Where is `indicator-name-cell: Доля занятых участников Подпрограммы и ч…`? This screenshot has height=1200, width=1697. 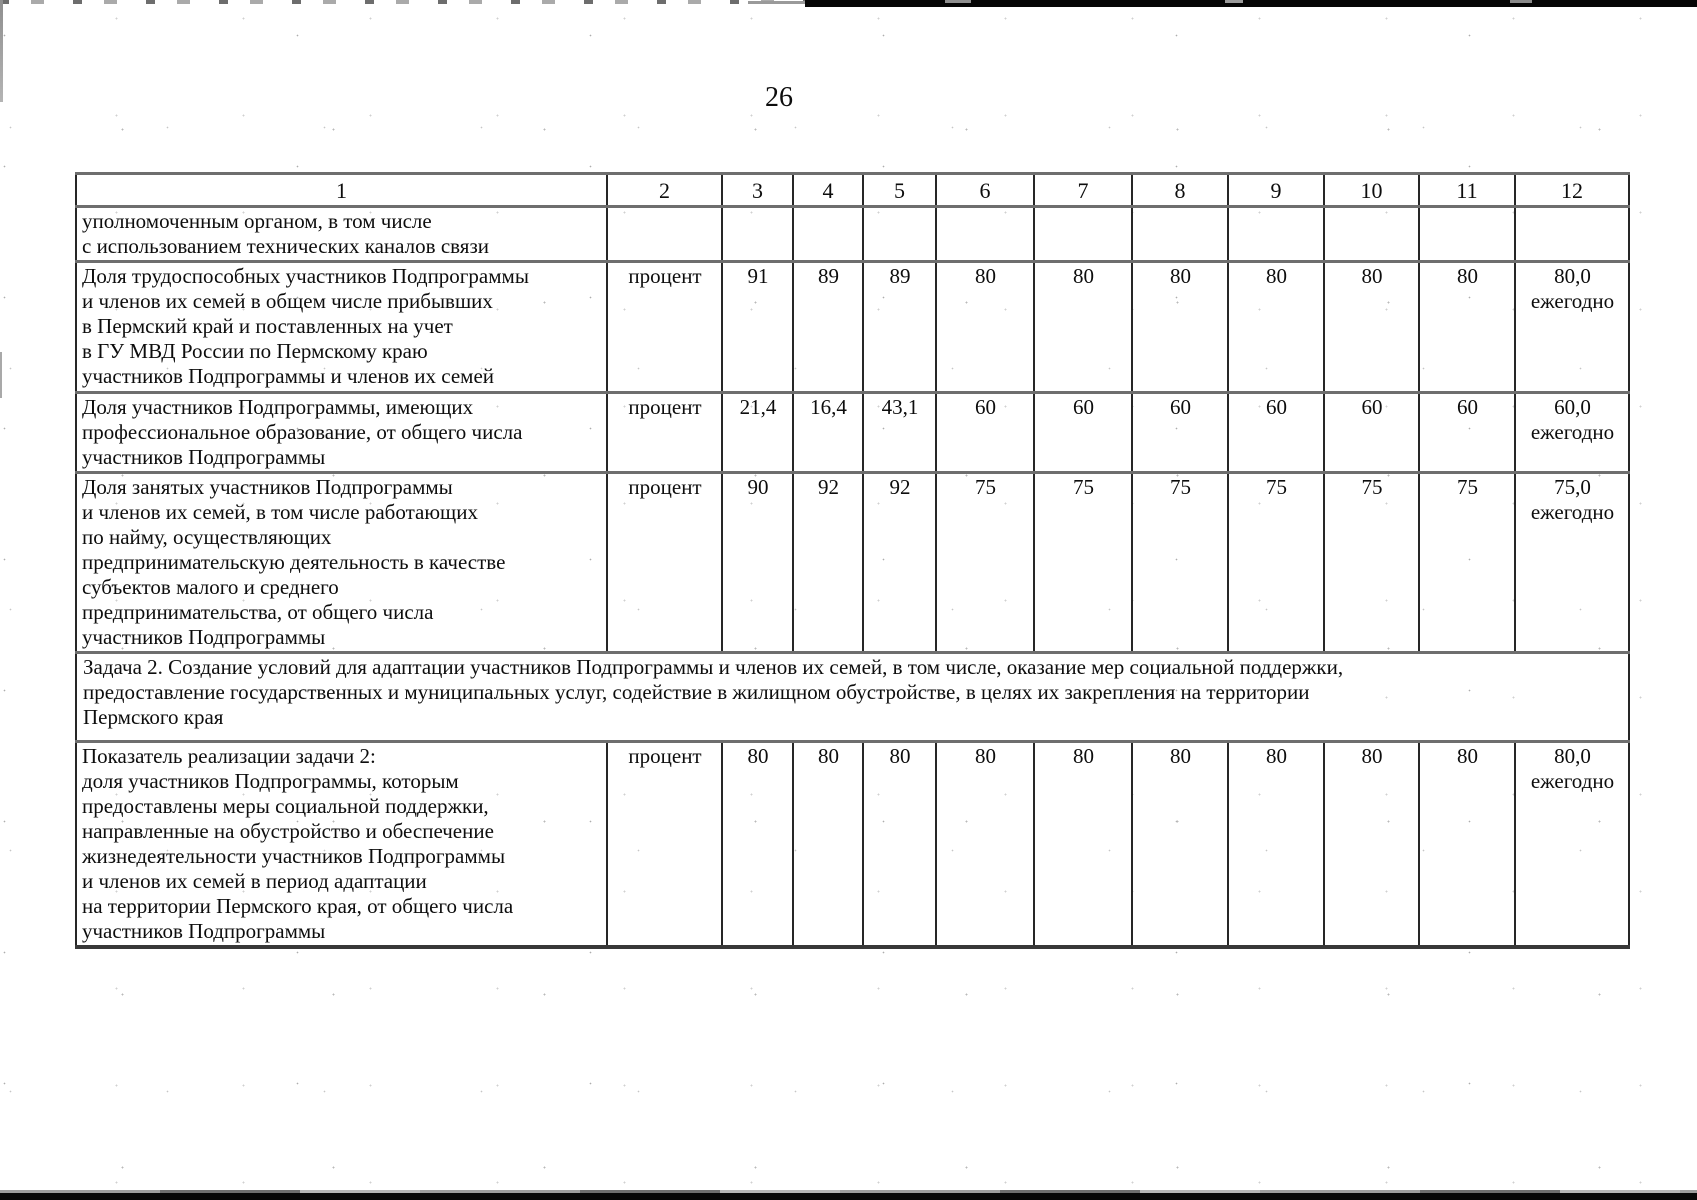 indicator-name-cell: Доля занятых участников Подпрограммы и ч… is located at coordinates (341, 562).